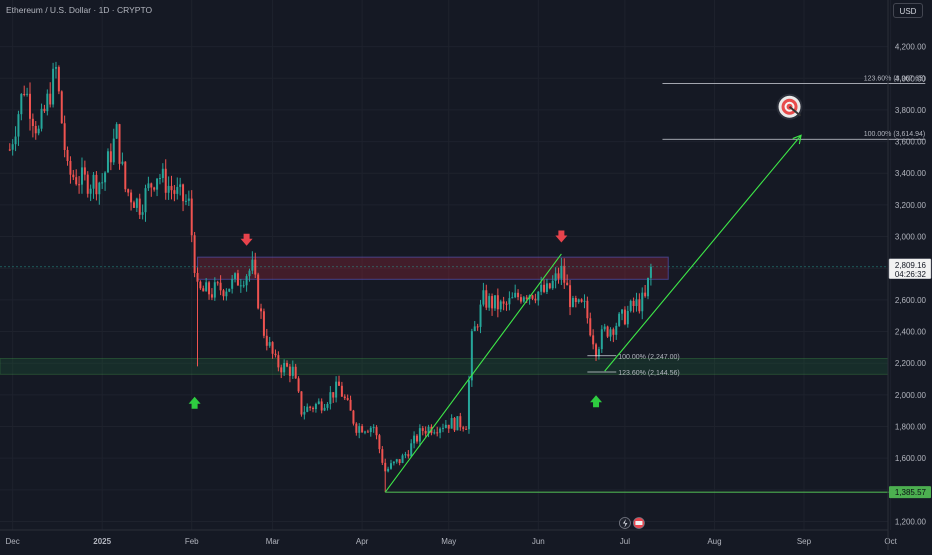 Image resolution: width=932 pixels, height=555 pixels. What do you see at coordinates (625, 523) in the screenshot?
I see `lightning-icon-glyph` at bounding box center [625, 523].